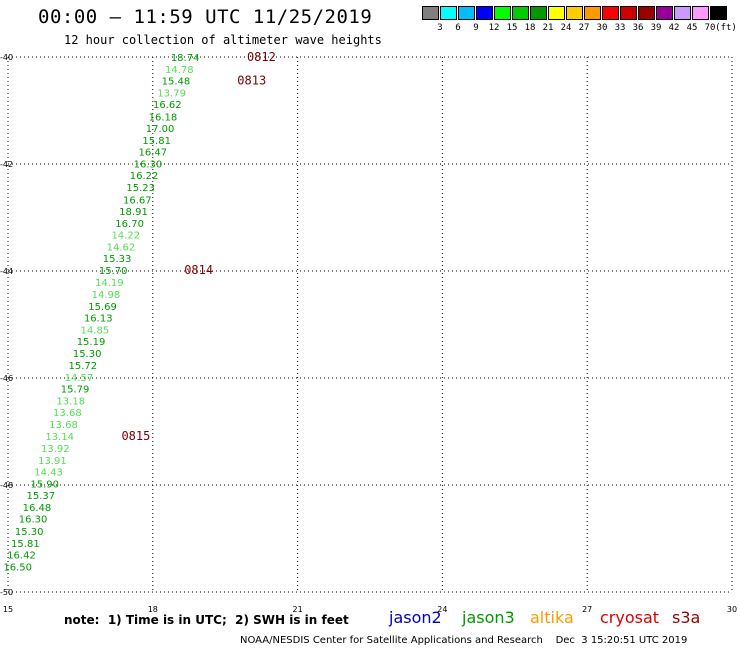 The width and height of the screenshot is (740, 650). What do you see at coordinates (415, 617) in the screenshot?
I see `satellite-jason2: jason2` at bounding box center [415, 617].